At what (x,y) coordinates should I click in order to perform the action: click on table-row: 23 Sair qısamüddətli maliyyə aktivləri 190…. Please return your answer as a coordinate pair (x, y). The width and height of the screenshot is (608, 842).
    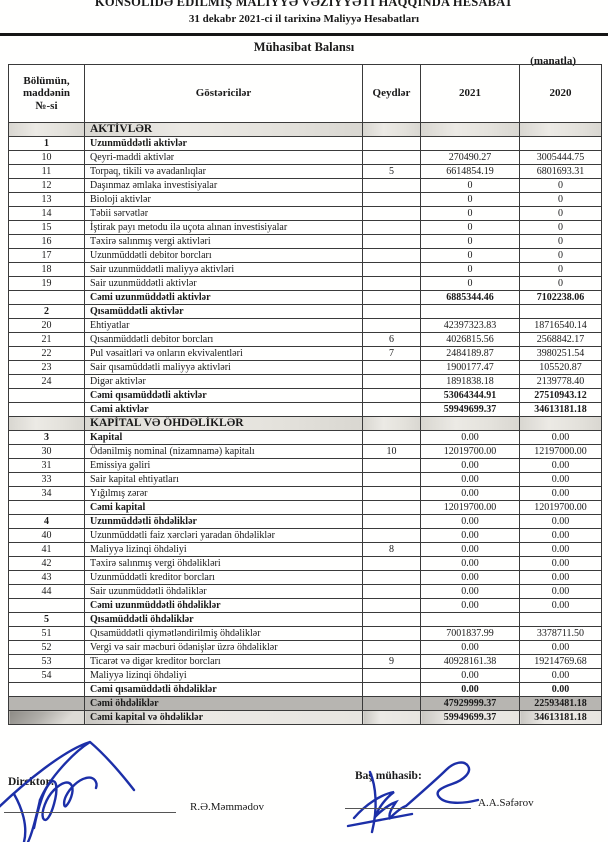
    Looking at the image, I should click on (305, 367).